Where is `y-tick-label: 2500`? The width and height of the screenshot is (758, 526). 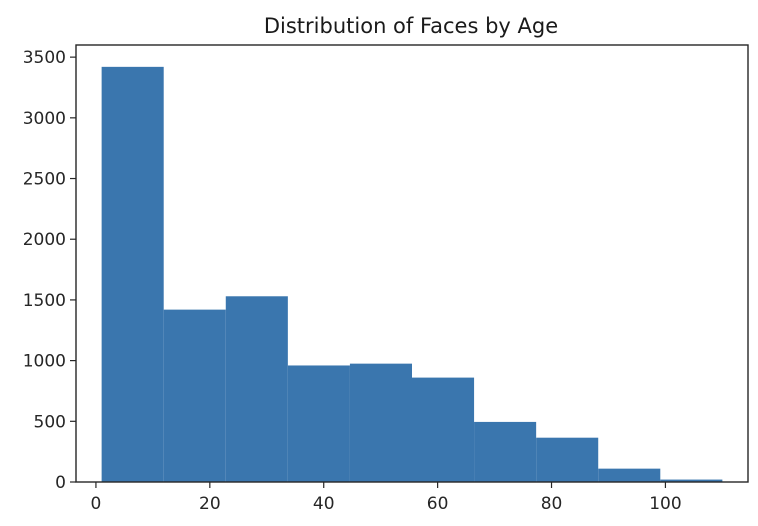
y-tick-label: 2500 is located at coordinates (44, 180).